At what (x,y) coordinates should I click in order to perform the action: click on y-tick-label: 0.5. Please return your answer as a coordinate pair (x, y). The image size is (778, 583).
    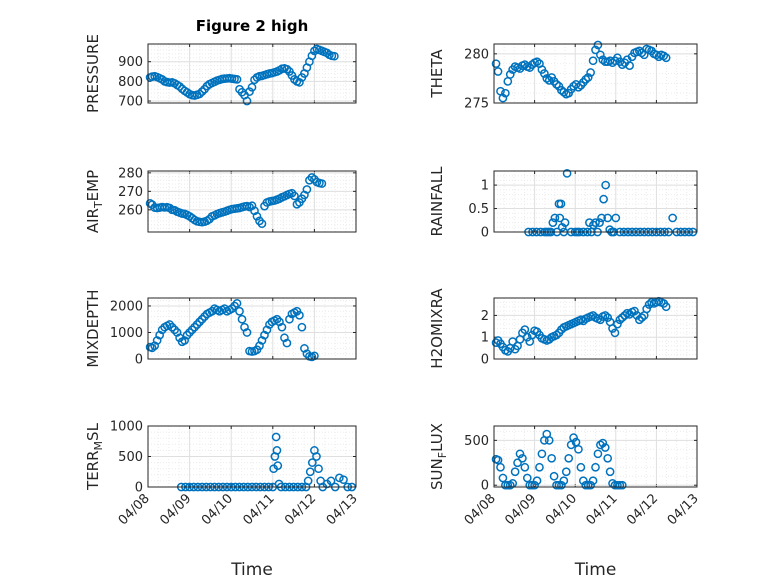
    Looking at the image, I should click on (478, 209).